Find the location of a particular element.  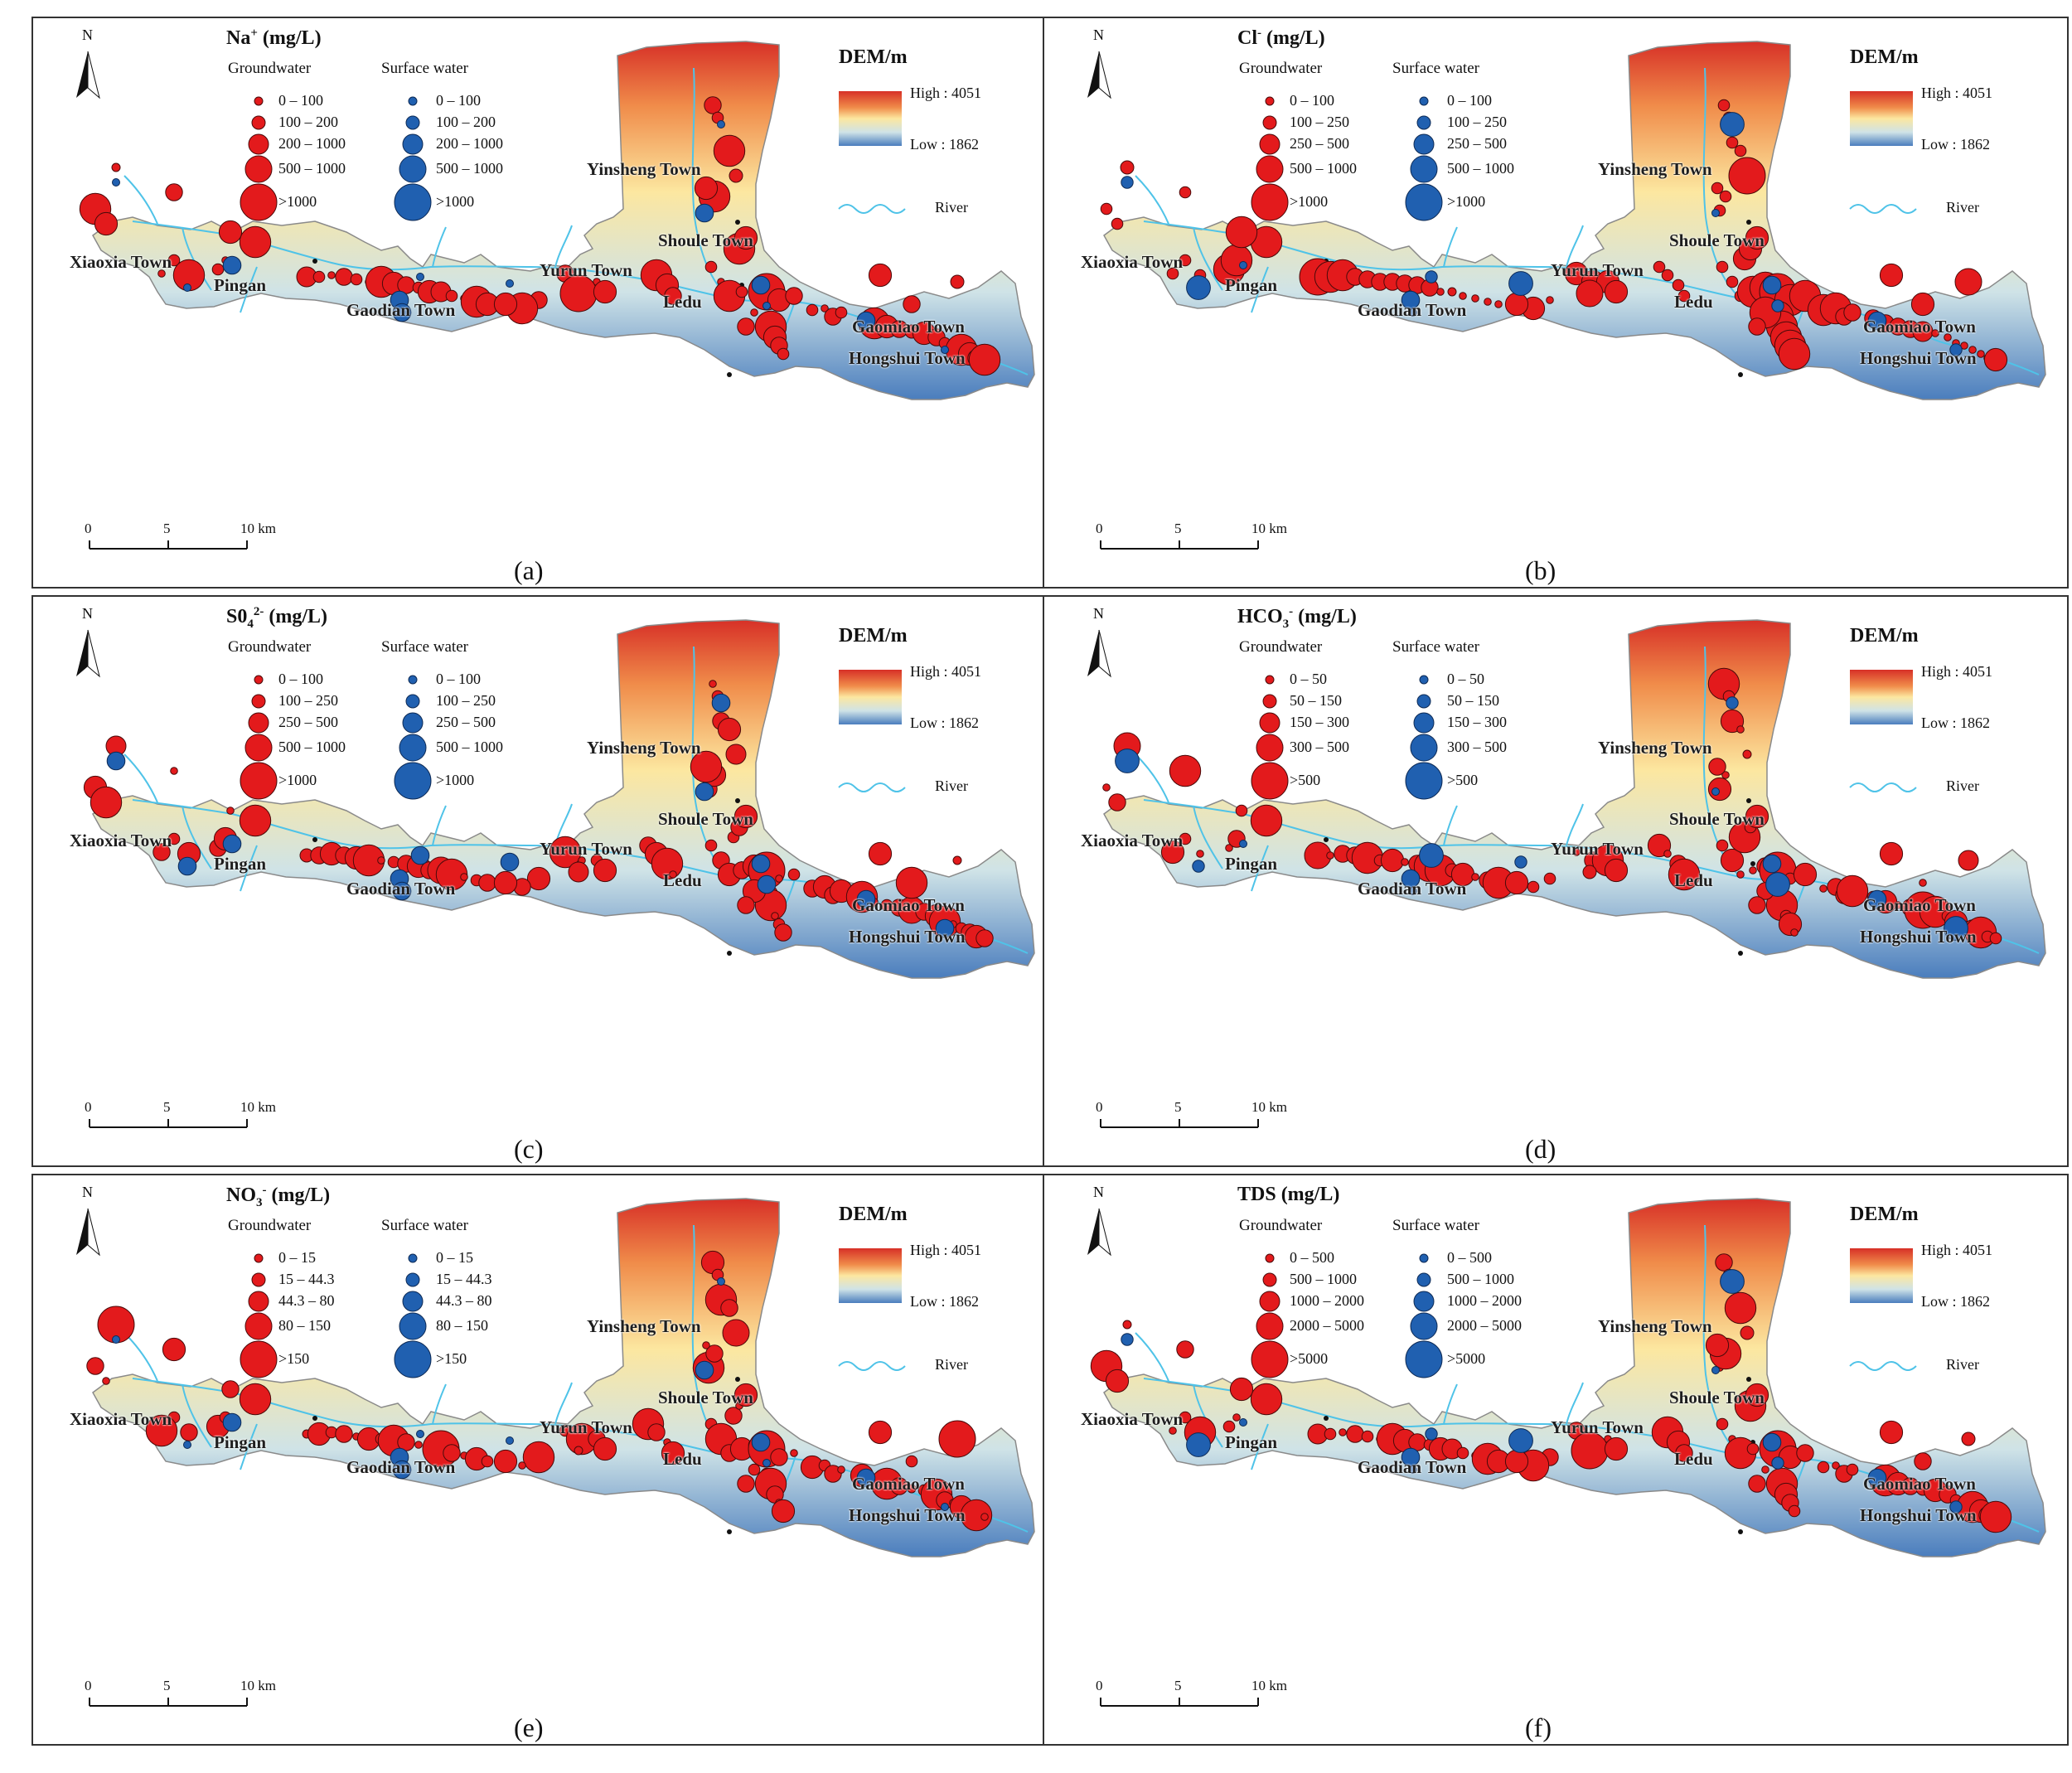

legend-sw-class-3: 250 – 500 is located at coordinates (1477, 143).